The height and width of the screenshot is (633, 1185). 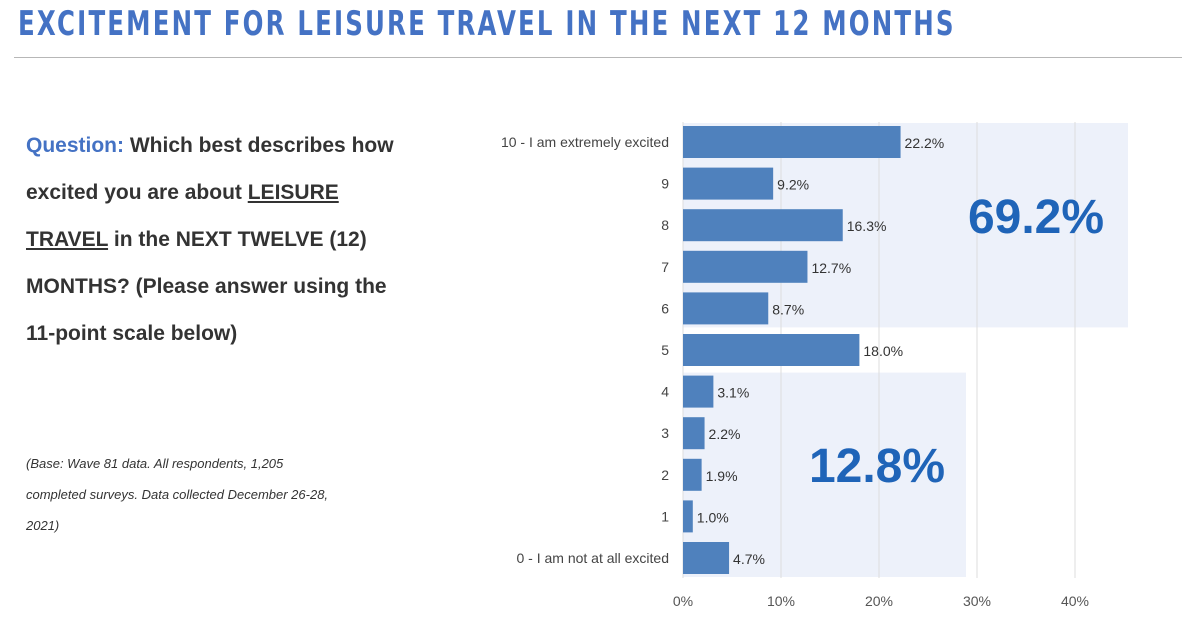 I want to click on question-underlined-term: LEISURE TRAVEL, so click(x=182, y=216).